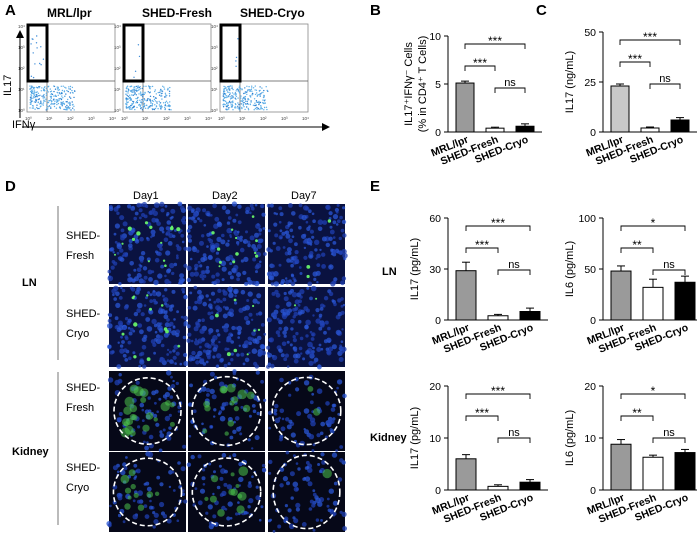 The image size is (697, 540). Describe the element at coordinates (30, 452) in the screenshot. I see `tissue-label-kidney: Kidney` at that location.